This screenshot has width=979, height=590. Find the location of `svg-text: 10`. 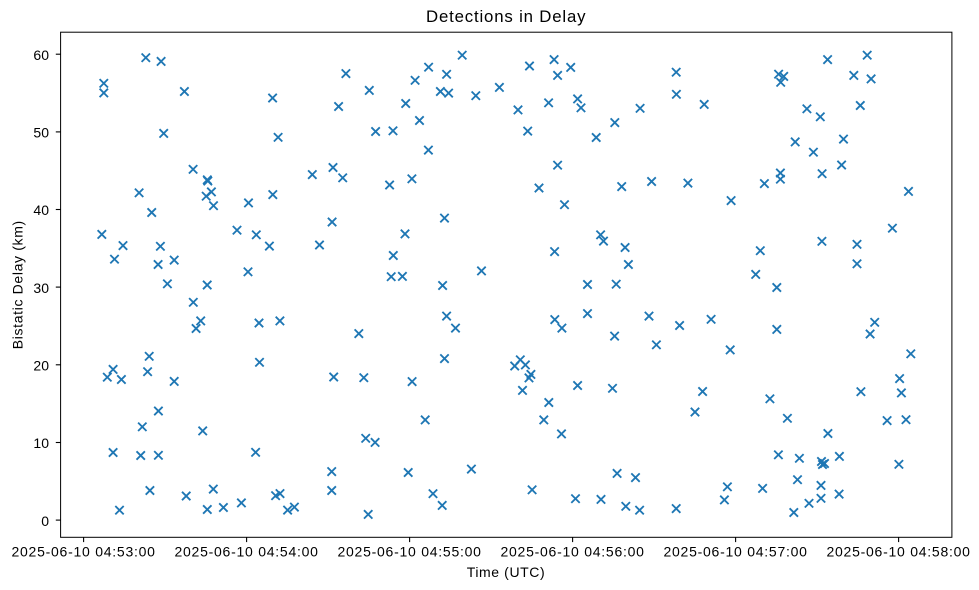

svg-text: 10 is located at coordinates (41, 443).